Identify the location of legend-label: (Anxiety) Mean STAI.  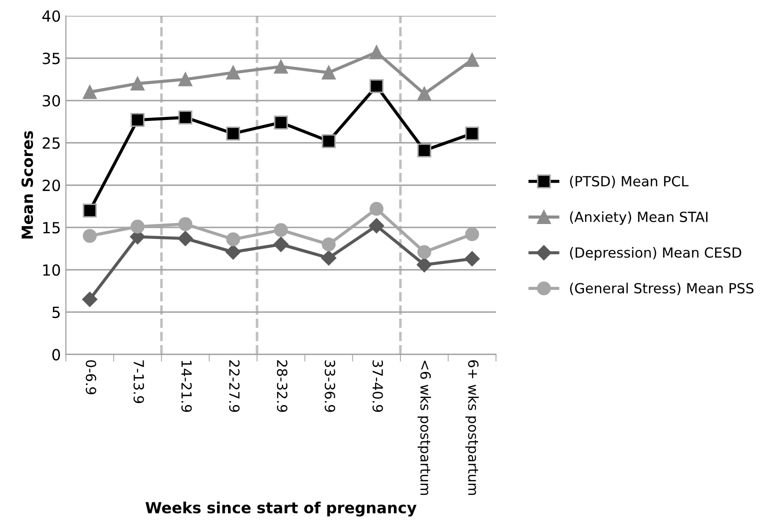
(639, 218).